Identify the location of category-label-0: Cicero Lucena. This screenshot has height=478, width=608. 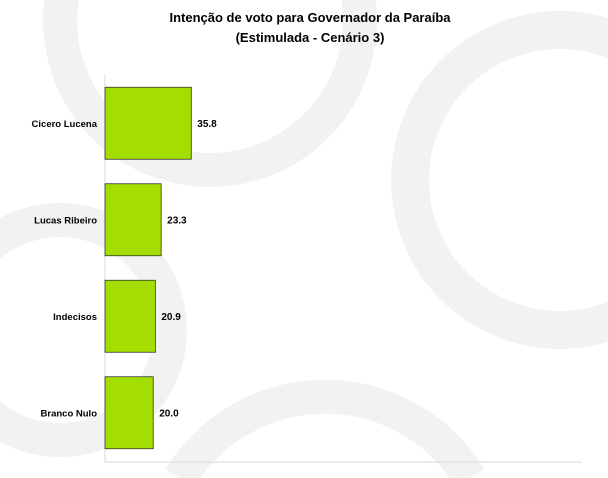
(65, 124).